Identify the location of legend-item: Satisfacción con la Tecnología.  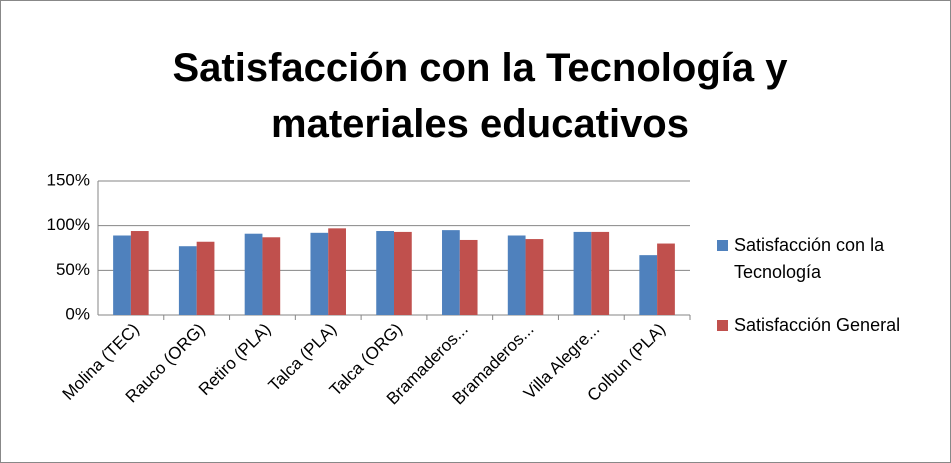
(833, 259).